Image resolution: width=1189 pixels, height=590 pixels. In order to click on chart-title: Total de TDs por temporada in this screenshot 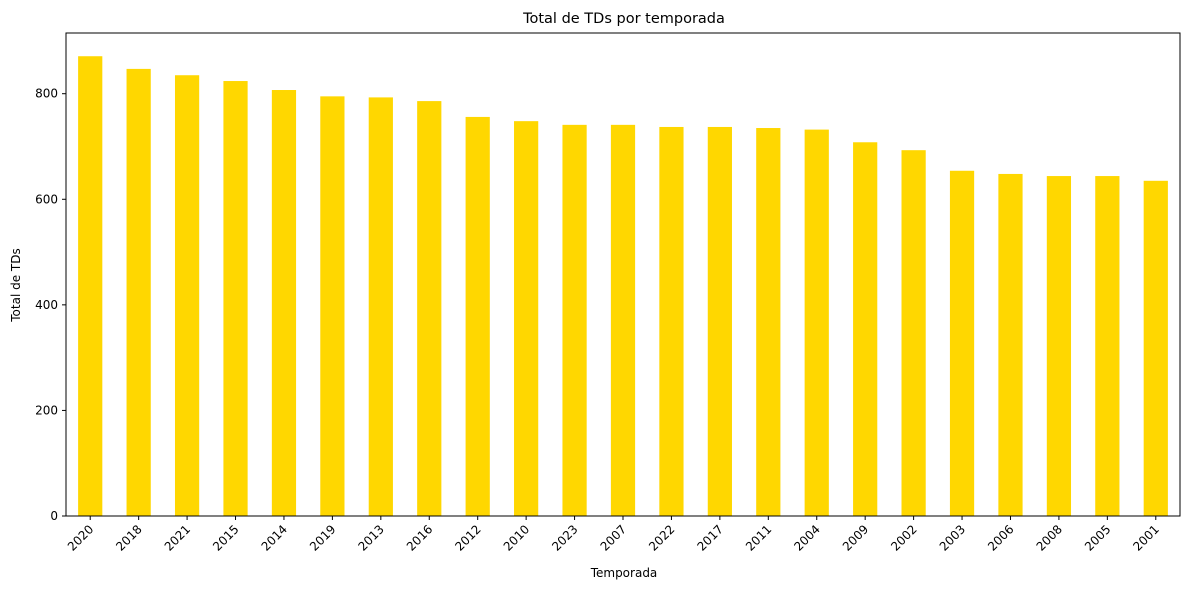, I will do `click(623, 19)`.